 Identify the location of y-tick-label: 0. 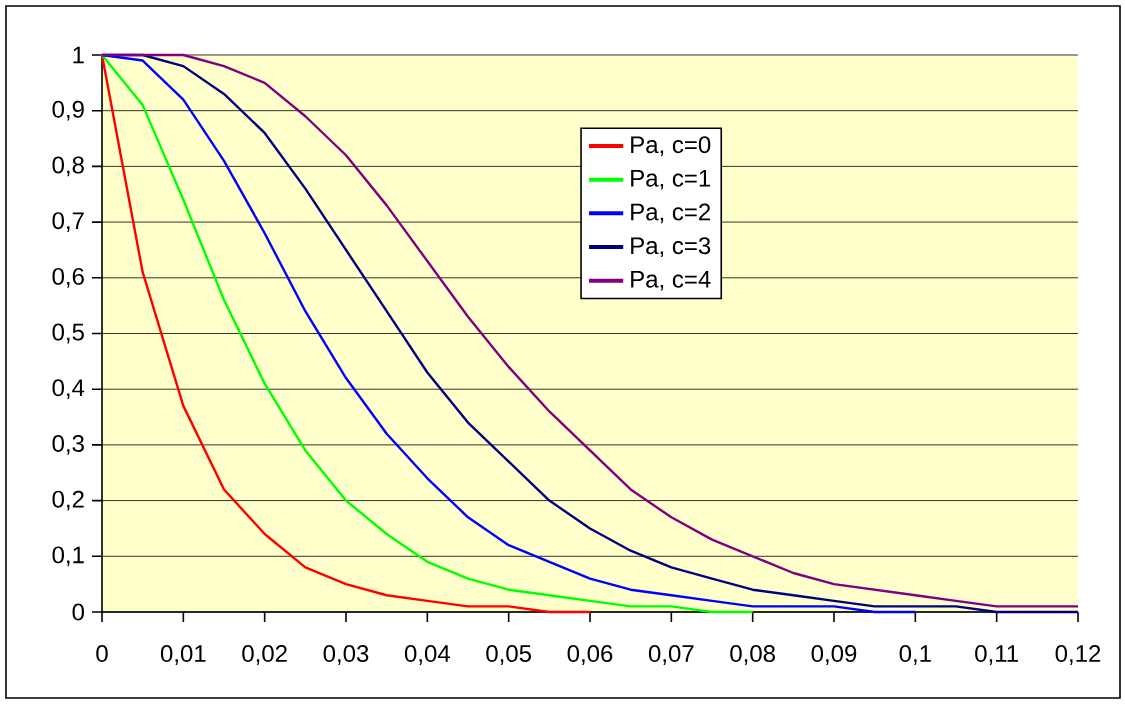
(78, 612).